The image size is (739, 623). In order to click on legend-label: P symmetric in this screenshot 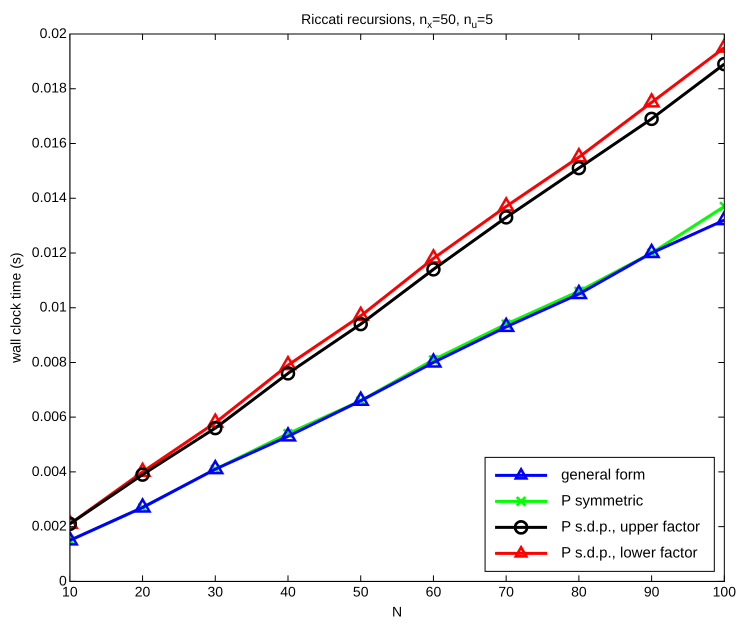, I will do `click(602, 501)`.